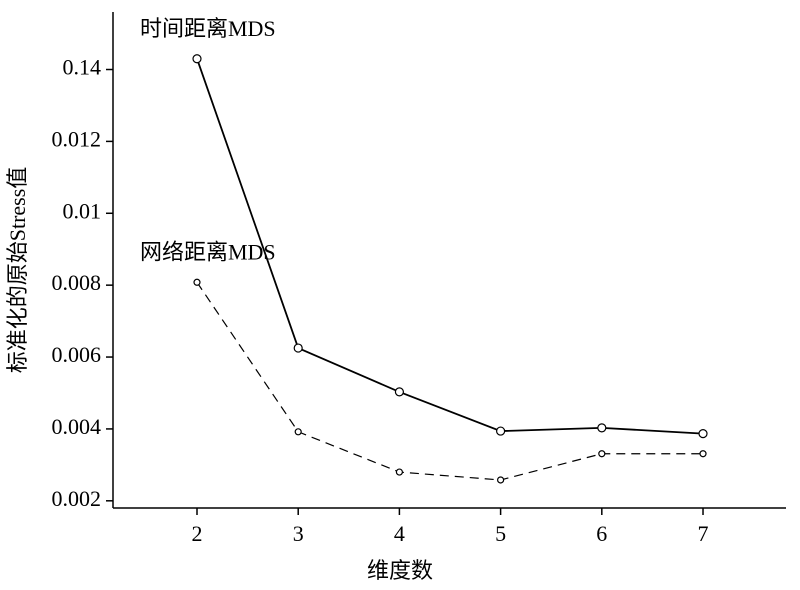 The height and width of the screenshot is (590, 800). I want to click on y-tick-label: 0.002, so click(77, 498).